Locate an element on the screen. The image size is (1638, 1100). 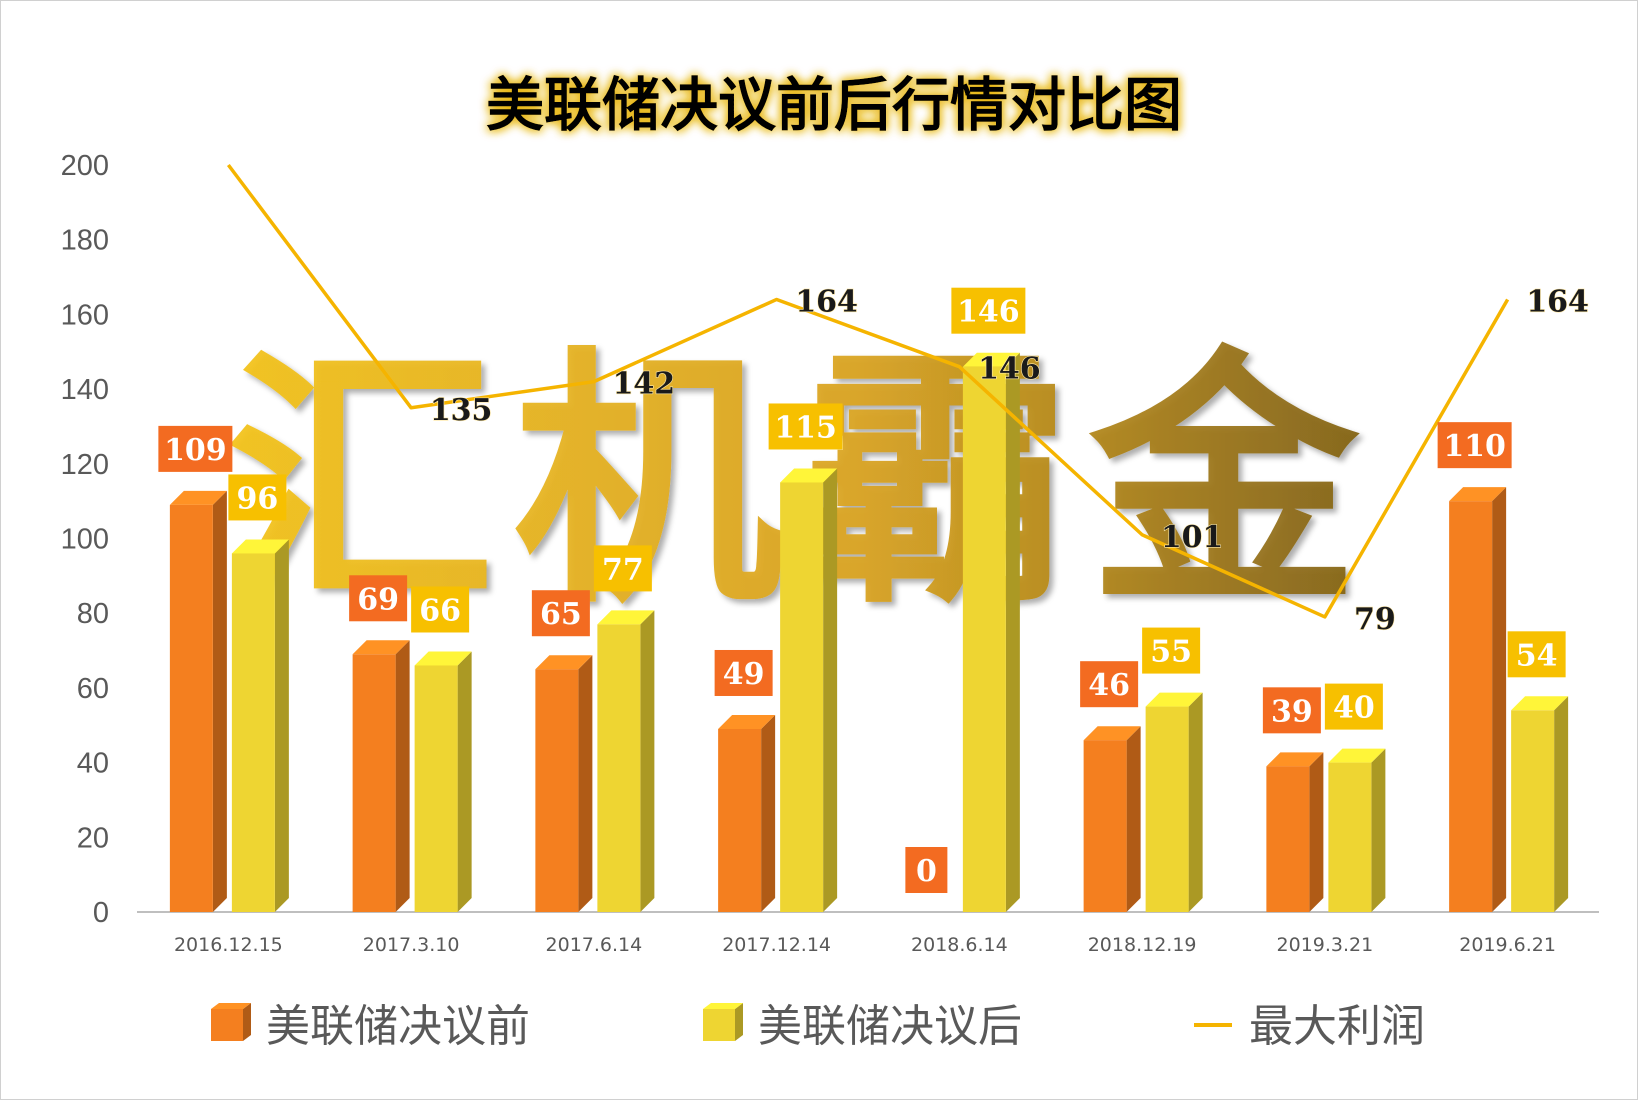
y-tick-label: 40 is located at coordinates (93, 764).